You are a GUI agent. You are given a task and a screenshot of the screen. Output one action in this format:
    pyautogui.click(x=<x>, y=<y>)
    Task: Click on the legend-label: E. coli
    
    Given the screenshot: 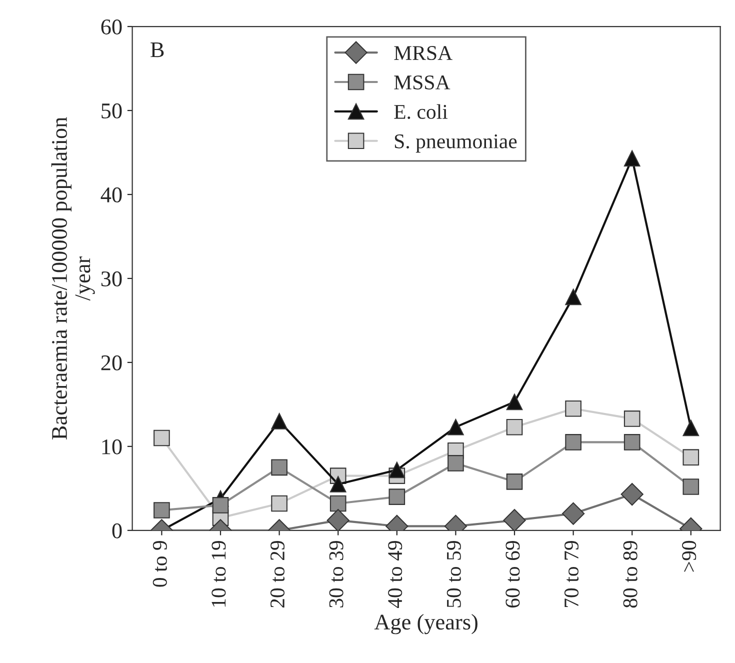 What is the action you would take?
    pyautogui.click(x=421, y=112)
    